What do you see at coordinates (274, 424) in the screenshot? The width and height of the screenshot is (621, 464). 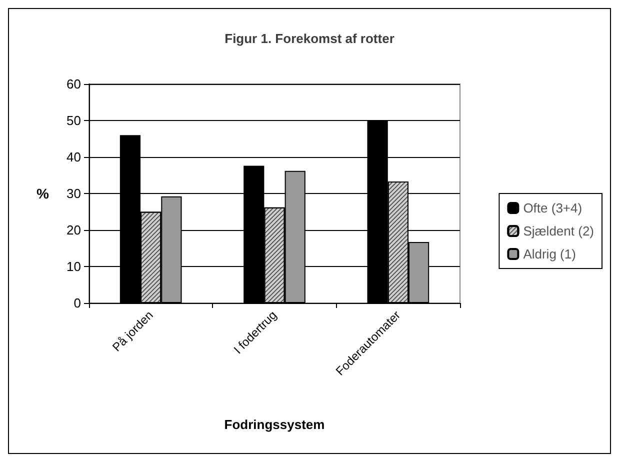 I see `x-axis-title: Fodringssystem` at bounding box center [274, 424].